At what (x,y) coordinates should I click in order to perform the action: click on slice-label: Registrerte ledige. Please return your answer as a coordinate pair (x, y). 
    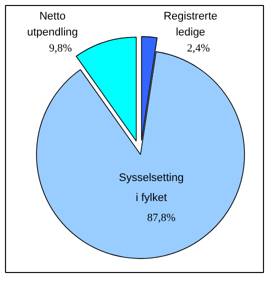
    Looking at the image, I should click on (191, 24).